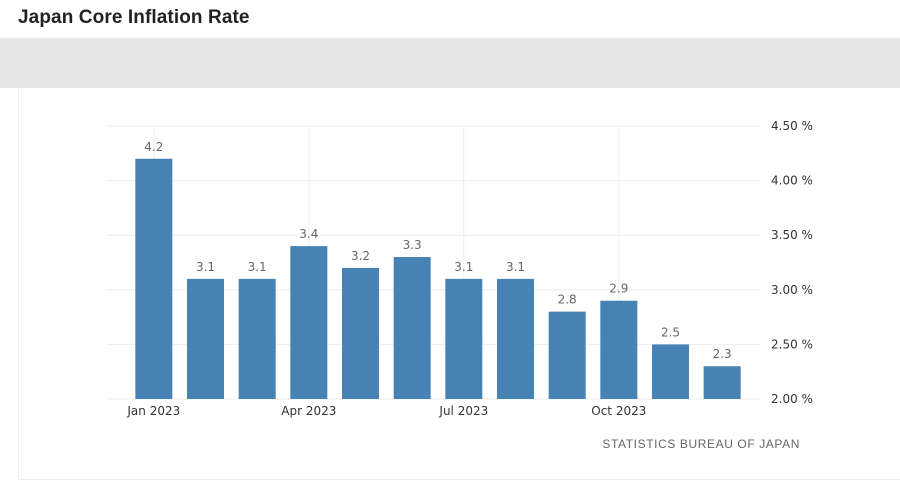 Image resolution: width=900 pixels, height=493 pixels. I want to click on y-tick-label: 4.50 %, so click(792, 126).